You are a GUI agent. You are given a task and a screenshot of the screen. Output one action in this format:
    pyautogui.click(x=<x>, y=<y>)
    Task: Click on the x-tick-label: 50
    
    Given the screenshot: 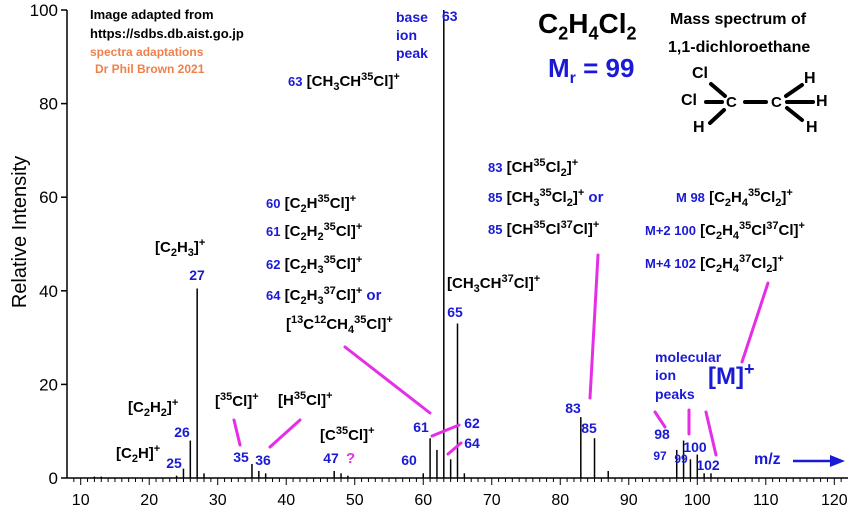 What is the action you would take?
    pyautogui.click(x=355, y=500)
    